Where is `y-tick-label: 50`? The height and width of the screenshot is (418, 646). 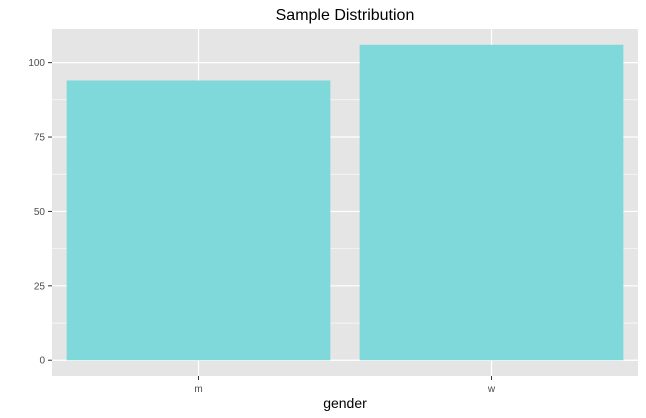
y-tick-label: 50 is located at coordinates (40, 212).